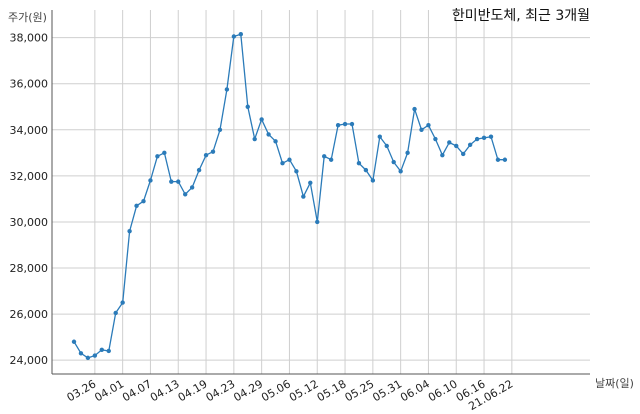  I want to click on x-tick-label: 05.18, so click(332, 390).